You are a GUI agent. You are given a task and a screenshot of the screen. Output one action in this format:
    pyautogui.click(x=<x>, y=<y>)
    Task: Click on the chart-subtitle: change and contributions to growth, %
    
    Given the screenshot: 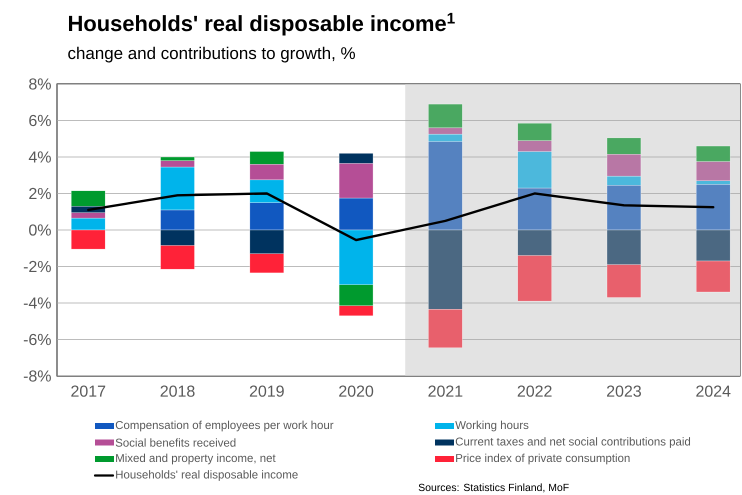 What is the action you would take?
    pyautogui.click(x=211, y=54)
    